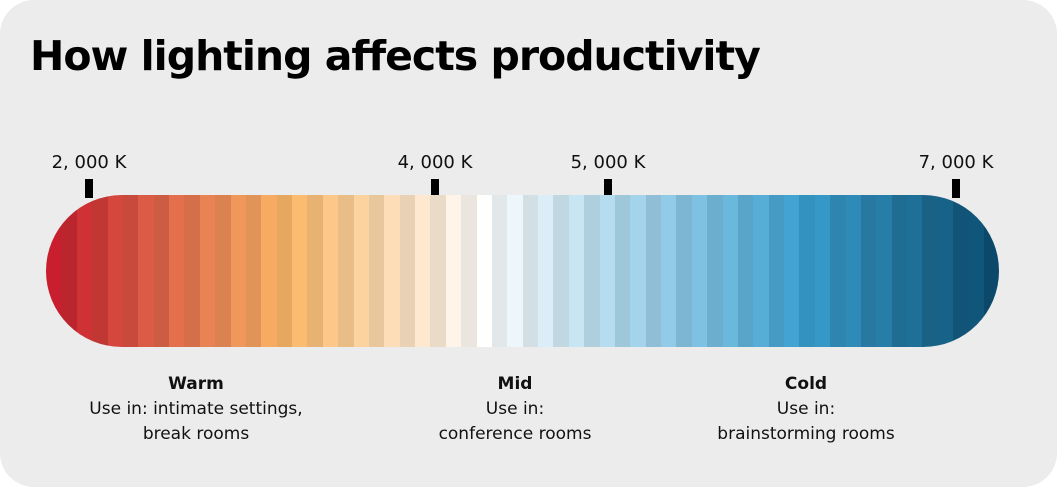 Image resolution: width=1057 pixels, height=487 pixels. Describe the element at coordinates (956, 162) in the screenshot. I see `tick-label-7000k: 7, 000 K` at that location.